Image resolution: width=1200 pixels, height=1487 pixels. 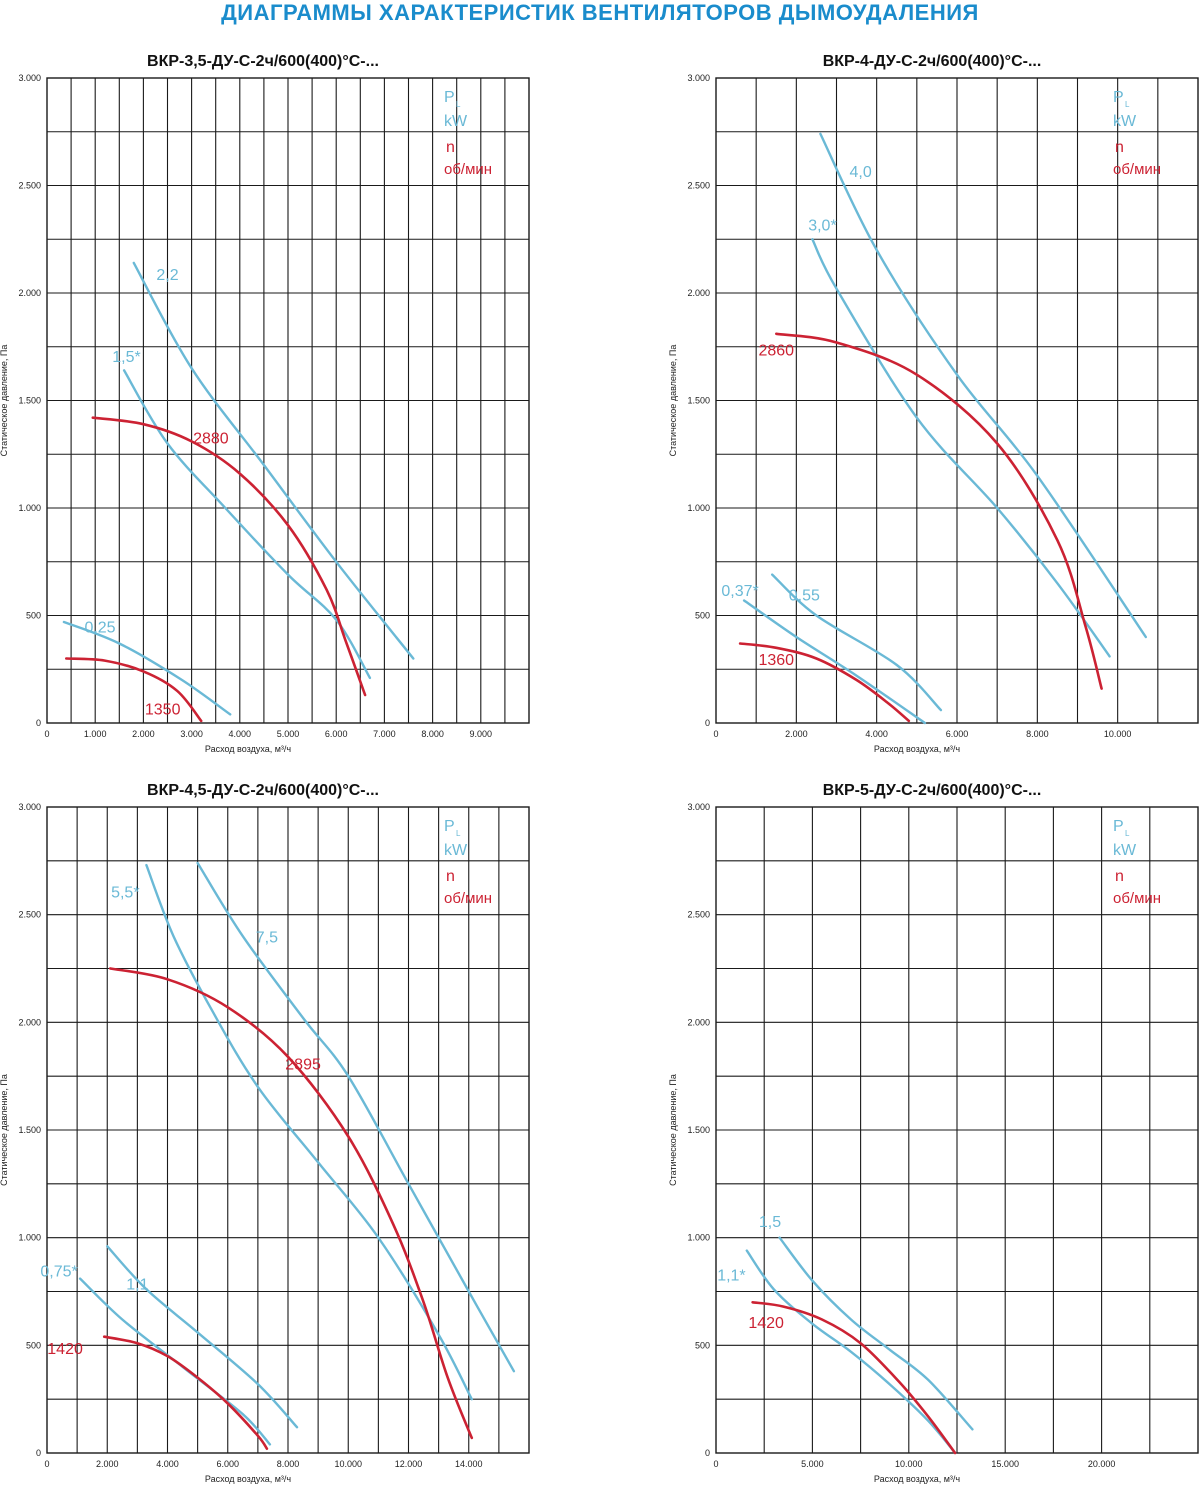 I want to click on x-tick-label: 9.000, so click(x=481, y=734).